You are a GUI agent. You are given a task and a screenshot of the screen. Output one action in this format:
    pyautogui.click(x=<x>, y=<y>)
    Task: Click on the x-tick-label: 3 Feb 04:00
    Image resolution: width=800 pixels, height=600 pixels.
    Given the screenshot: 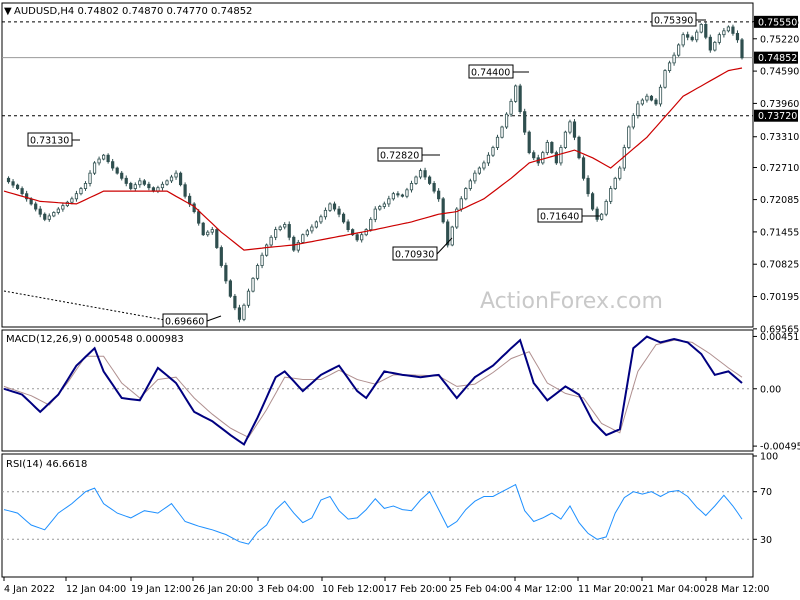 What is the action you would take?
    pyautogui.click(x=286, y=589)
    